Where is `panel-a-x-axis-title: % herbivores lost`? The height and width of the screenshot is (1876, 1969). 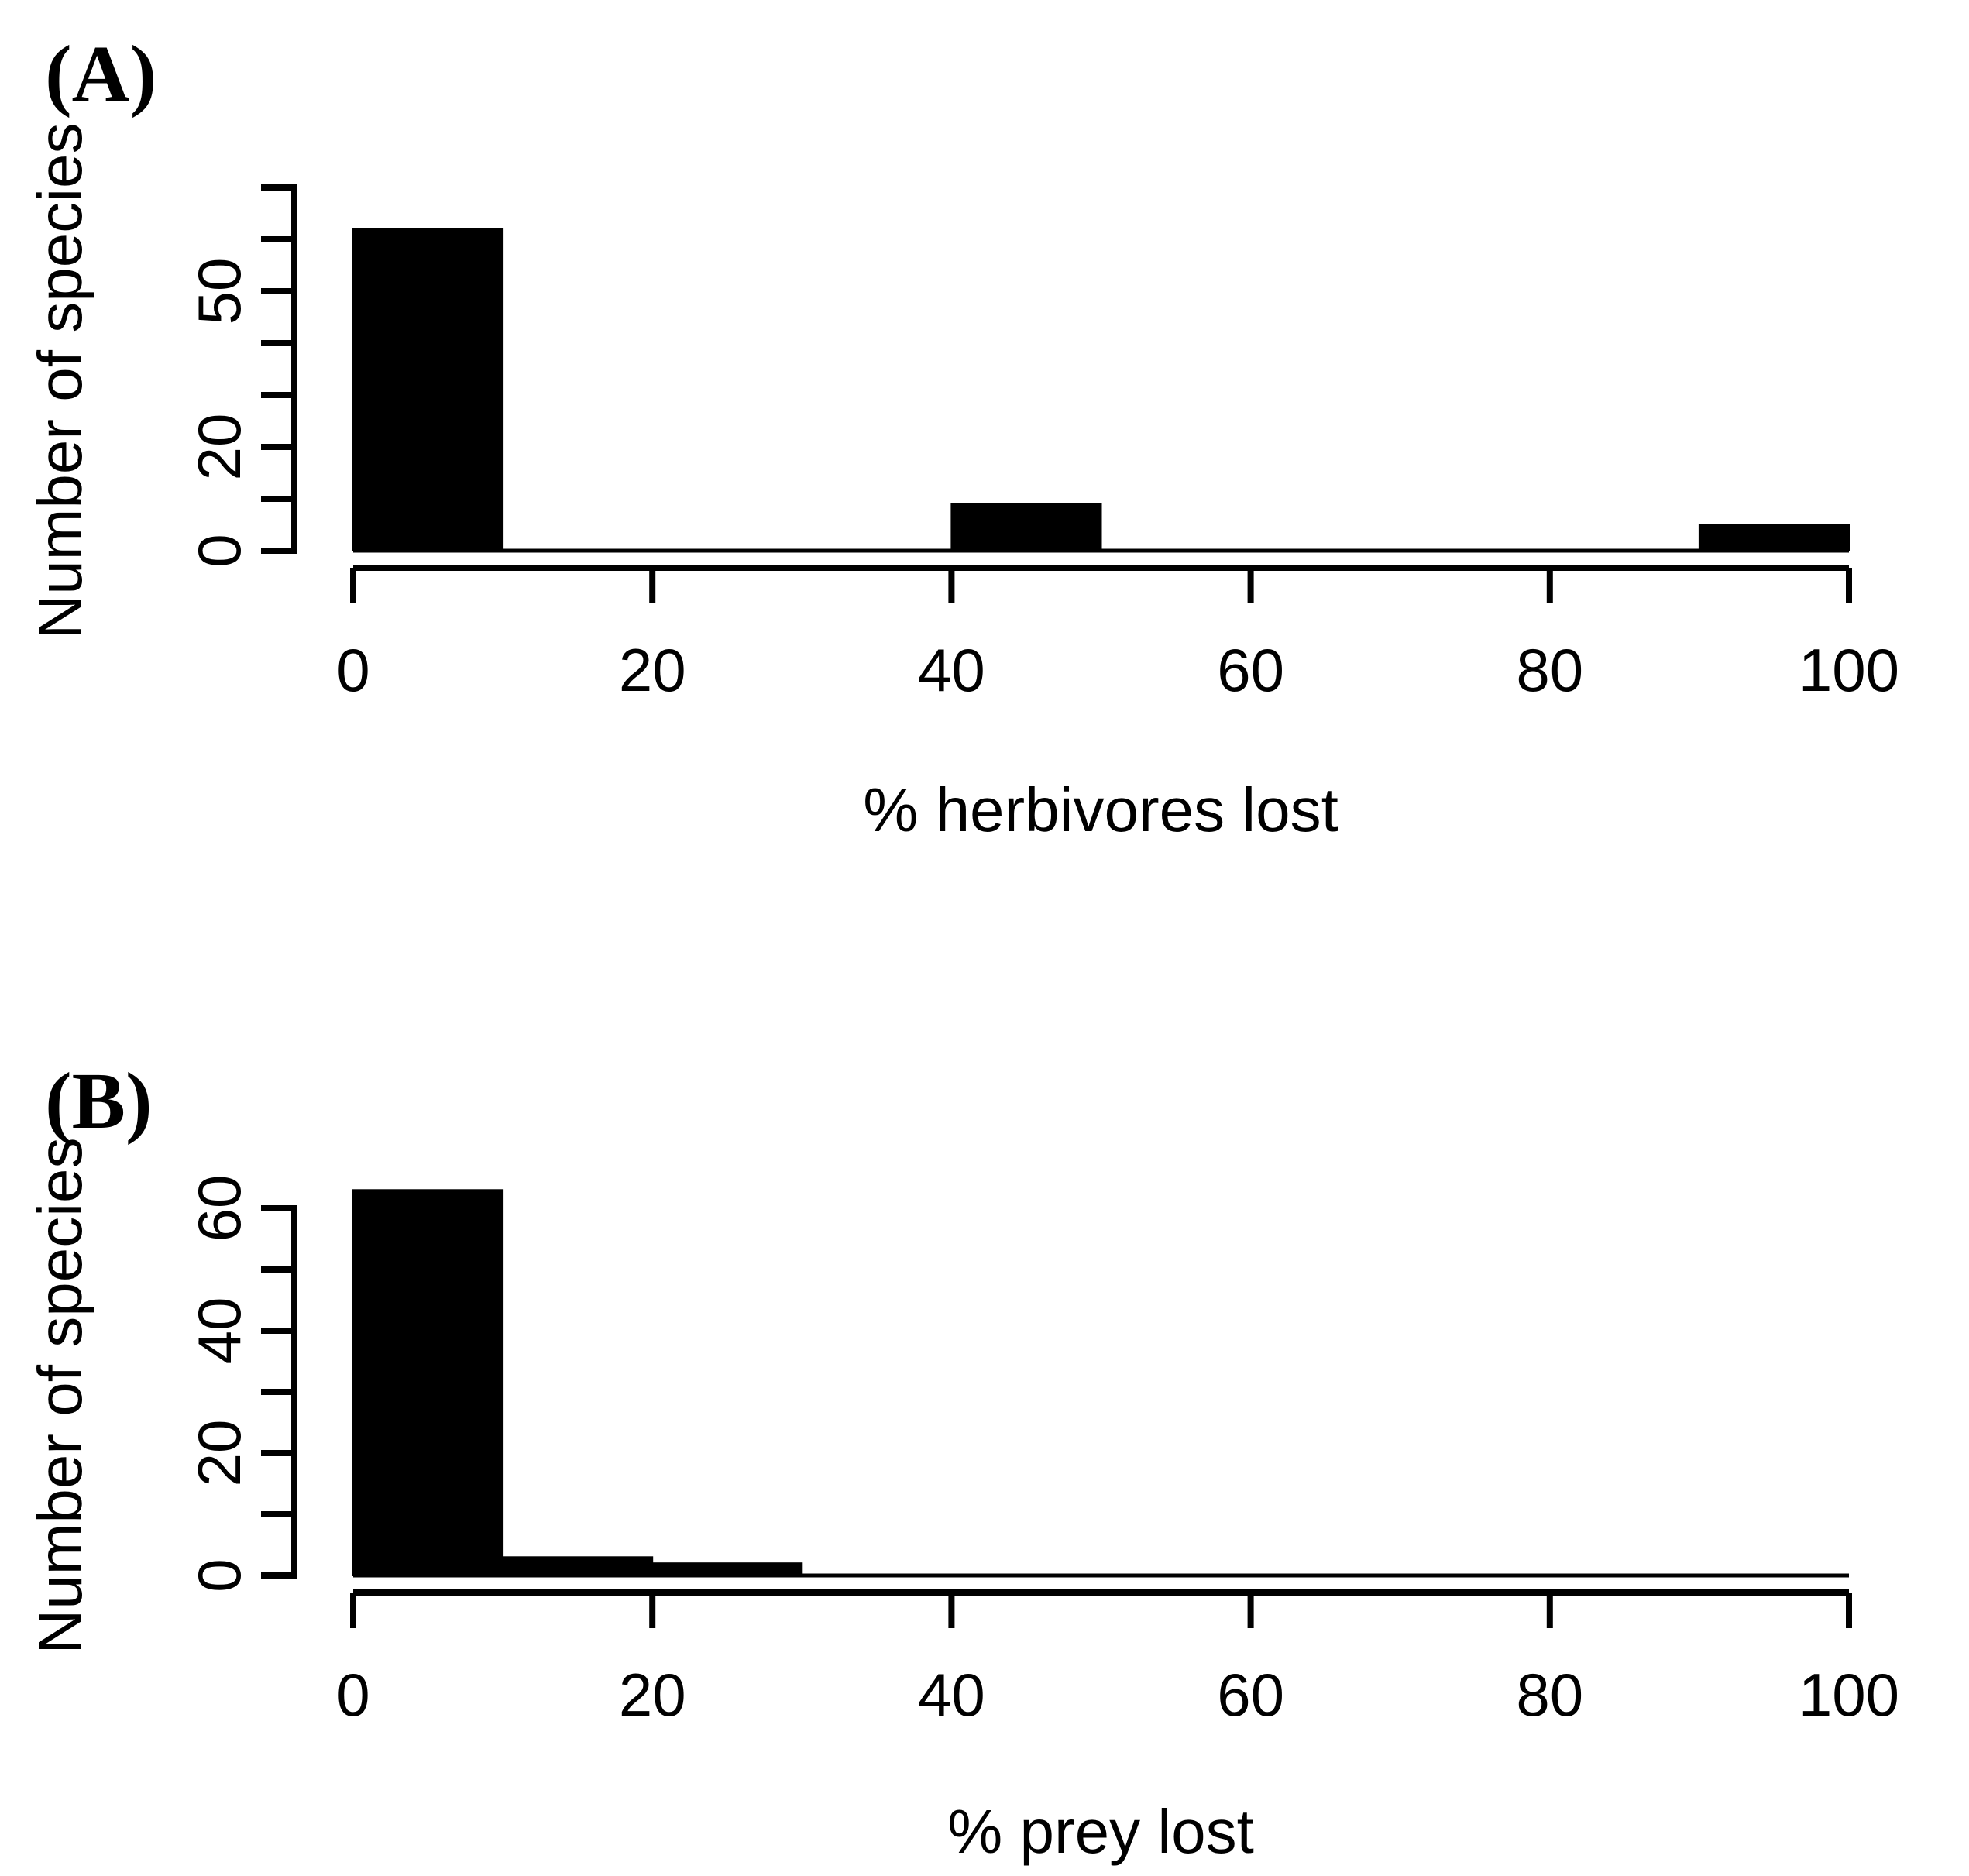
panel-a-x-axis-title: % herbivores lost is located at coordinates (1100, 809).